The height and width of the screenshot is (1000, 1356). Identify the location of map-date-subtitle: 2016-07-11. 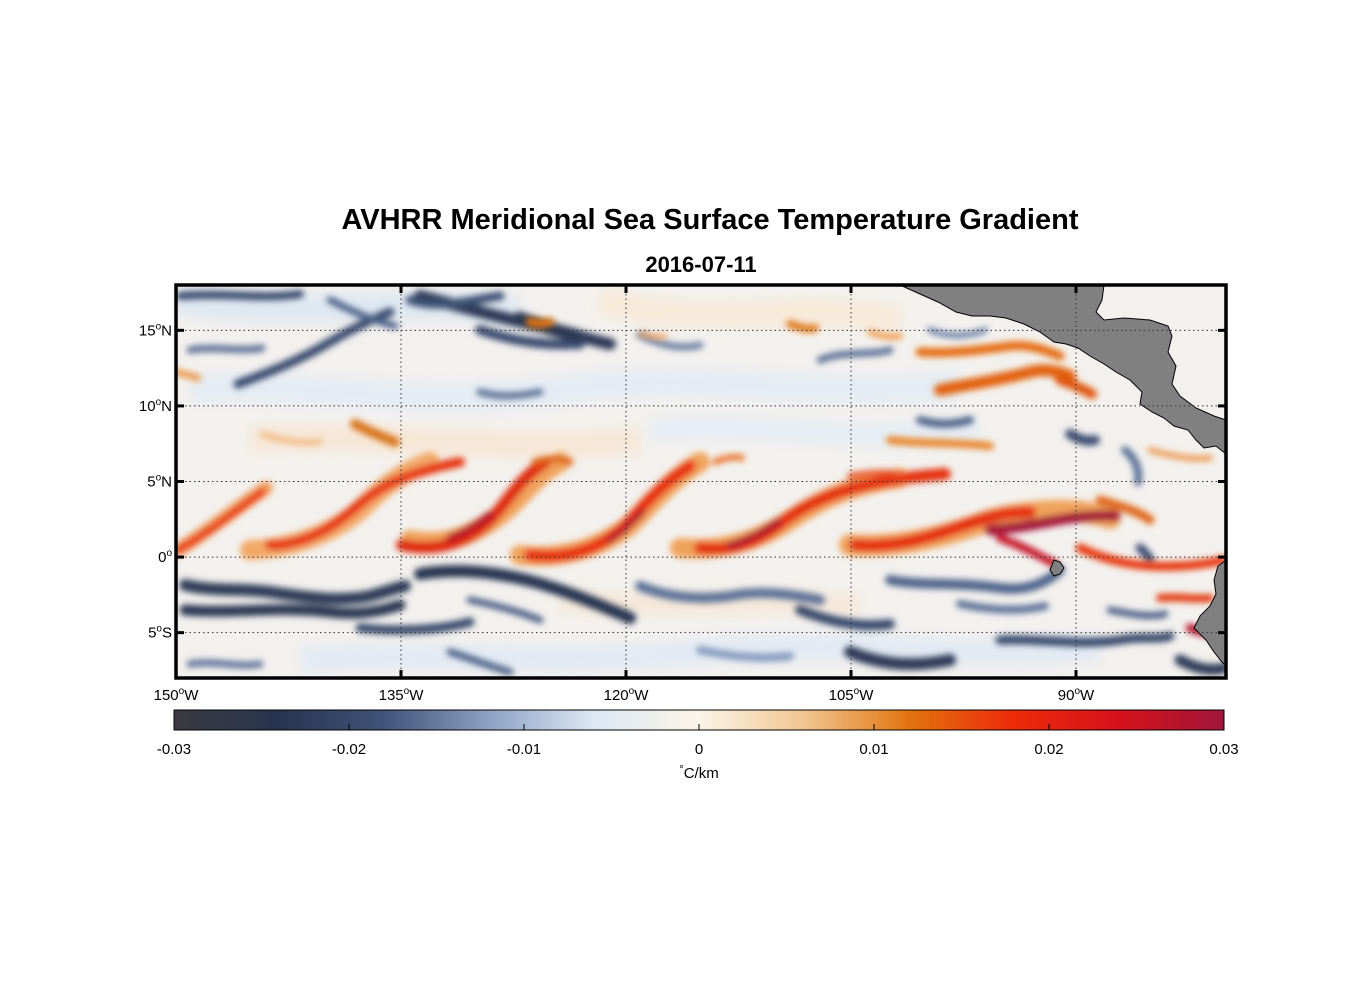
(701, 264).